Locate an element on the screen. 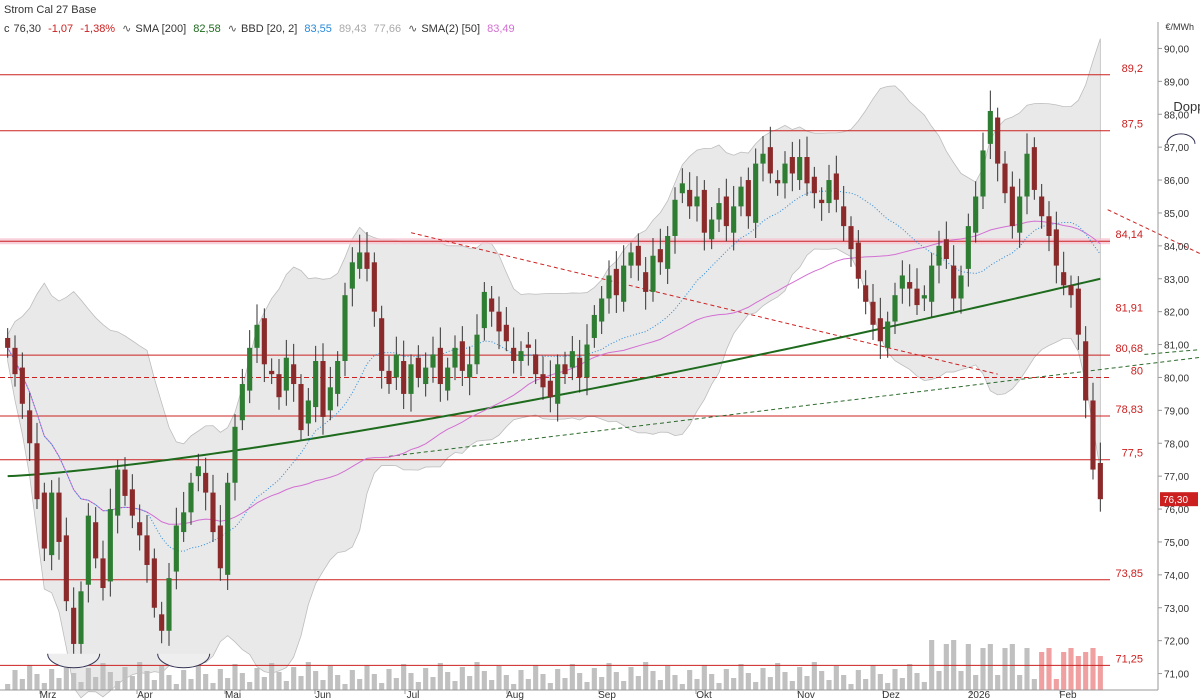  y-tick-label: 80,00 is located at coordinates (1176, 378).